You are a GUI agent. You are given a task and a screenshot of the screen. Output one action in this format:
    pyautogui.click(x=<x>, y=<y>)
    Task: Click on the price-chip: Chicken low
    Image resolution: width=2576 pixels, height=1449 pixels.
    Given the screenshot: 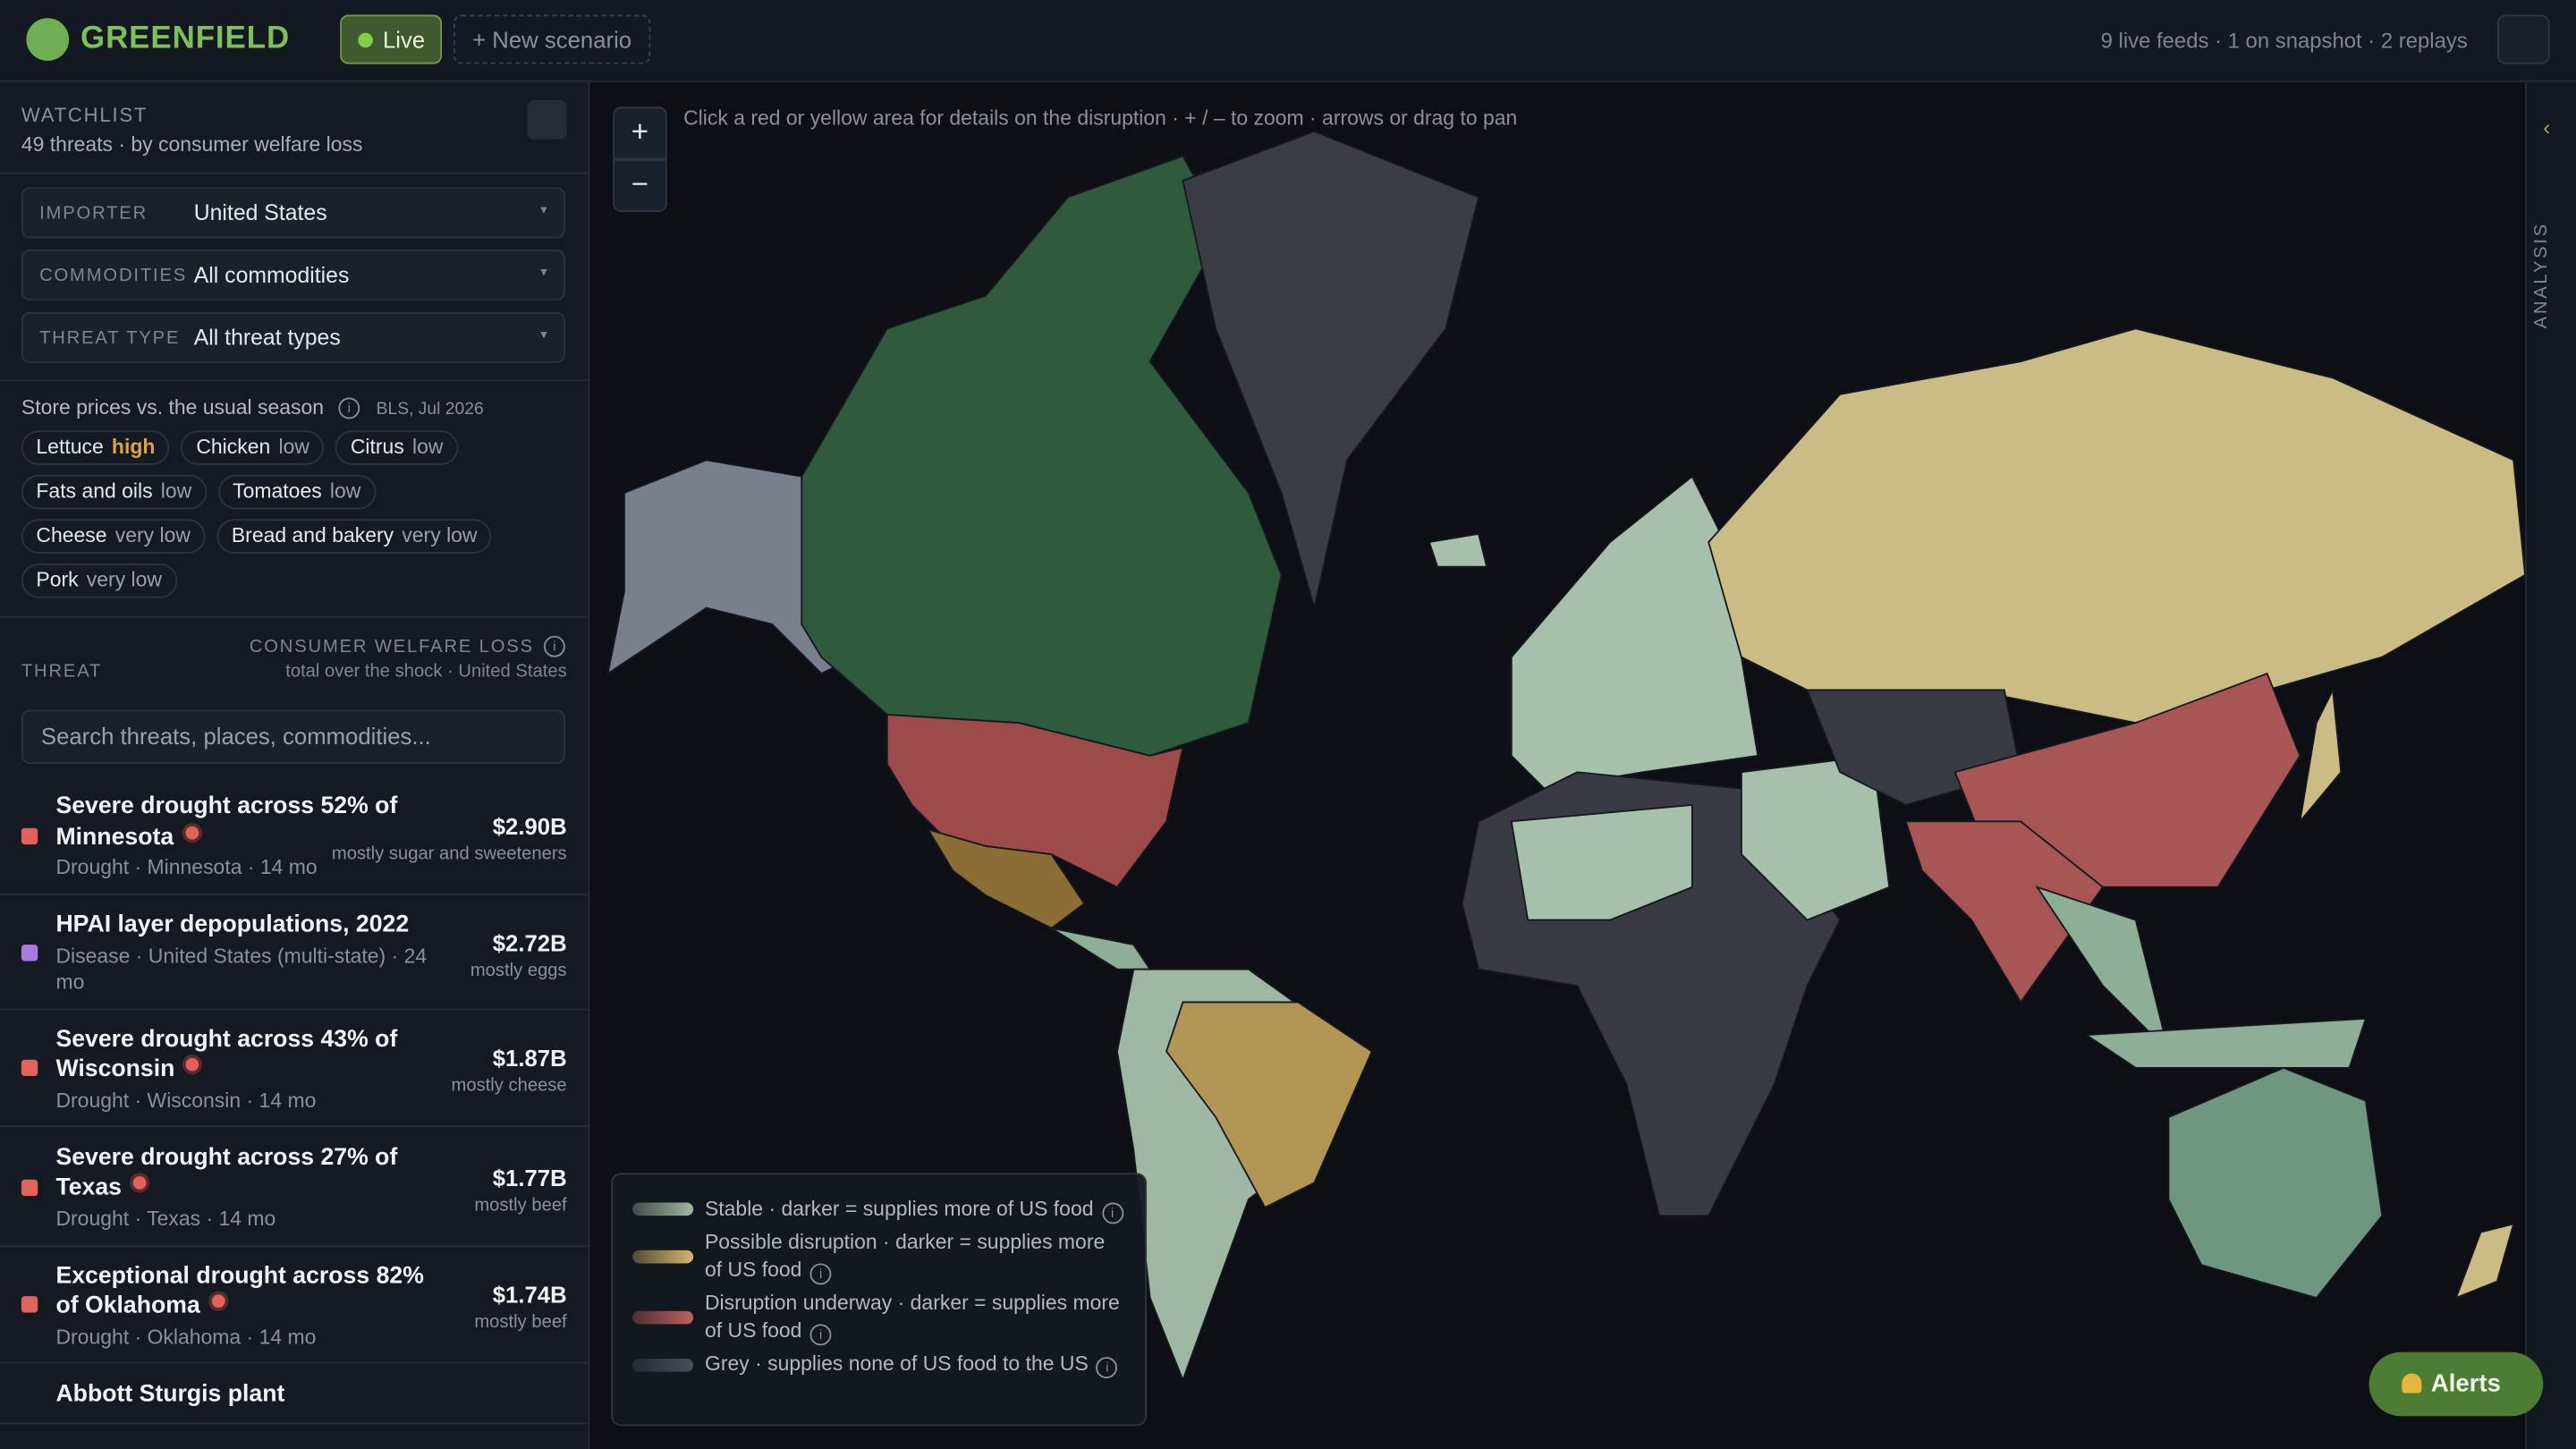 What is the action you would take?
    pyautogui.click(x=253, y=447)
    